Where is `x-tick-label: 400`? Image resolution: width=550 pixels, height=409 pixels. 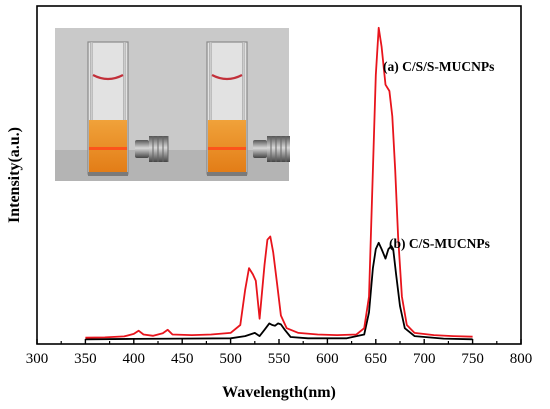
x-tick-label: 400 is located at coordinates (134, 359).